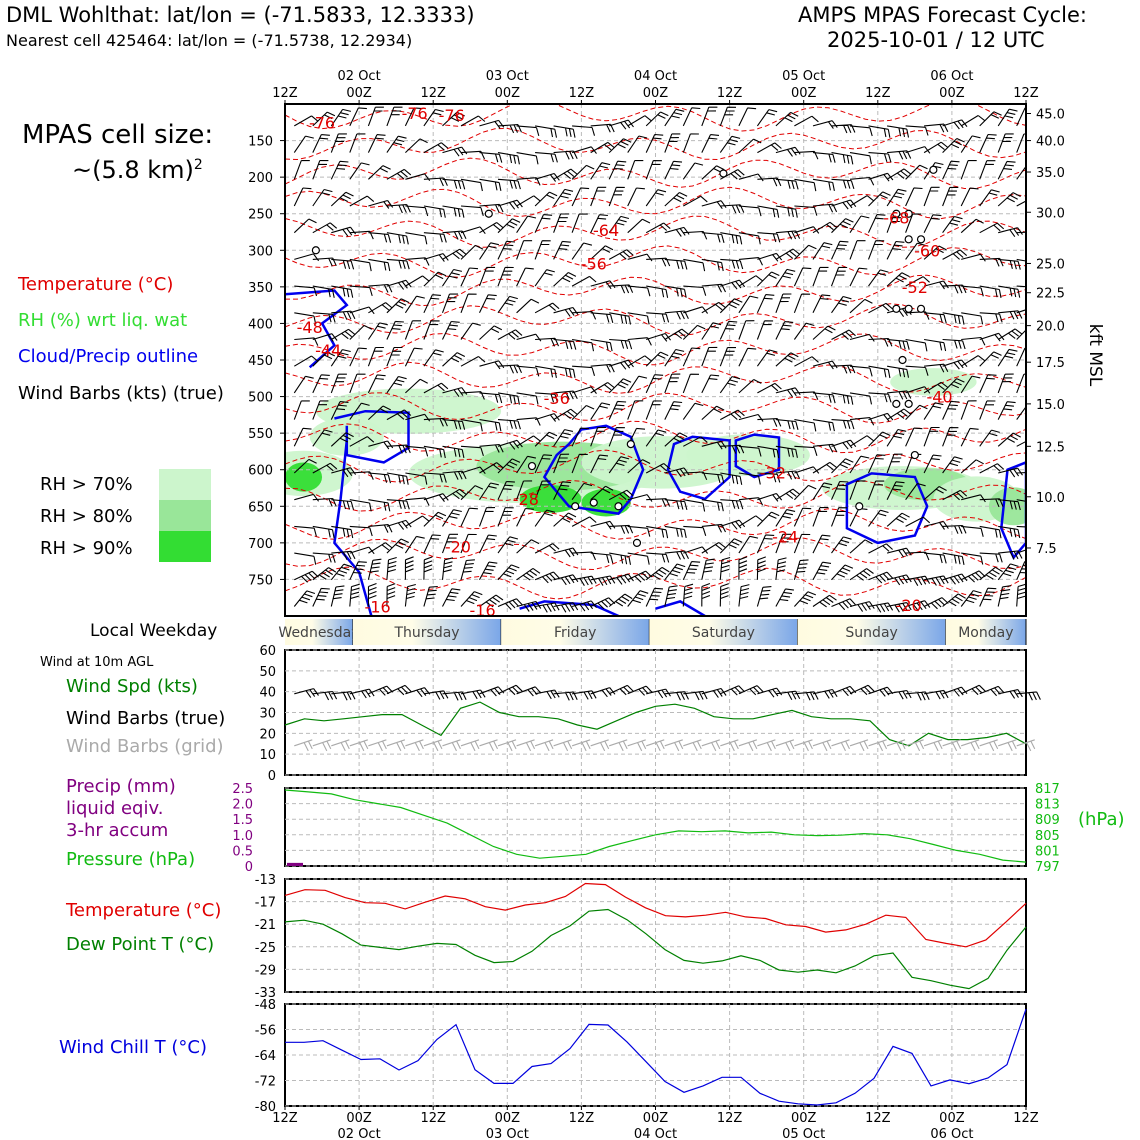  What do you see at coordinates (121, 786) in the screenshot?
I see `precip-label: Precip (mm)` at bounding box center [121, 786].